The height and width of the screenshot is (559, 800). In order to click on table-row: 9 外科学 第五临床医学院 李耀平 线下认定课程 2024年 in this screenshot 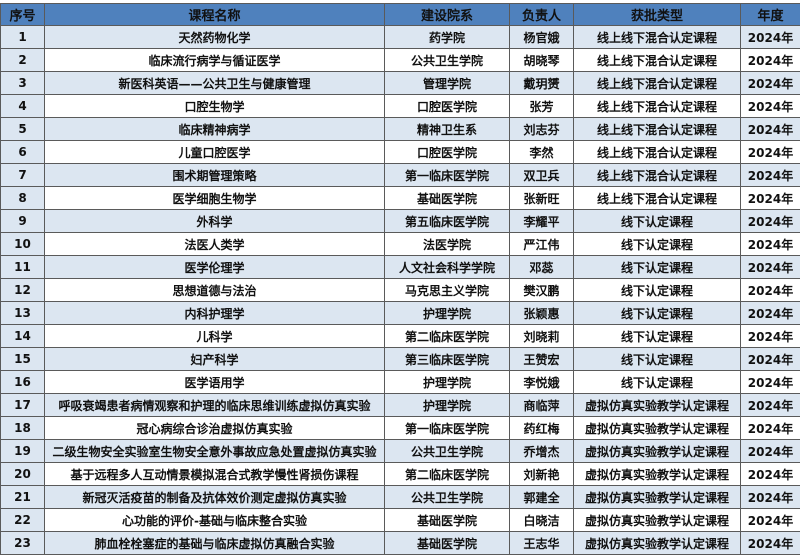, I will do `click(400, 221)`.